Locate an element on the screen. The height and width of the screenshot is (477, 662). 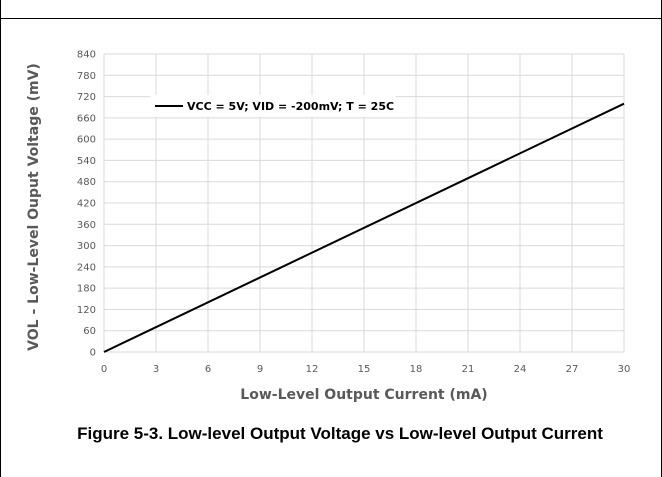
x-tick-label: 6 is located at coordinates (208, 369).